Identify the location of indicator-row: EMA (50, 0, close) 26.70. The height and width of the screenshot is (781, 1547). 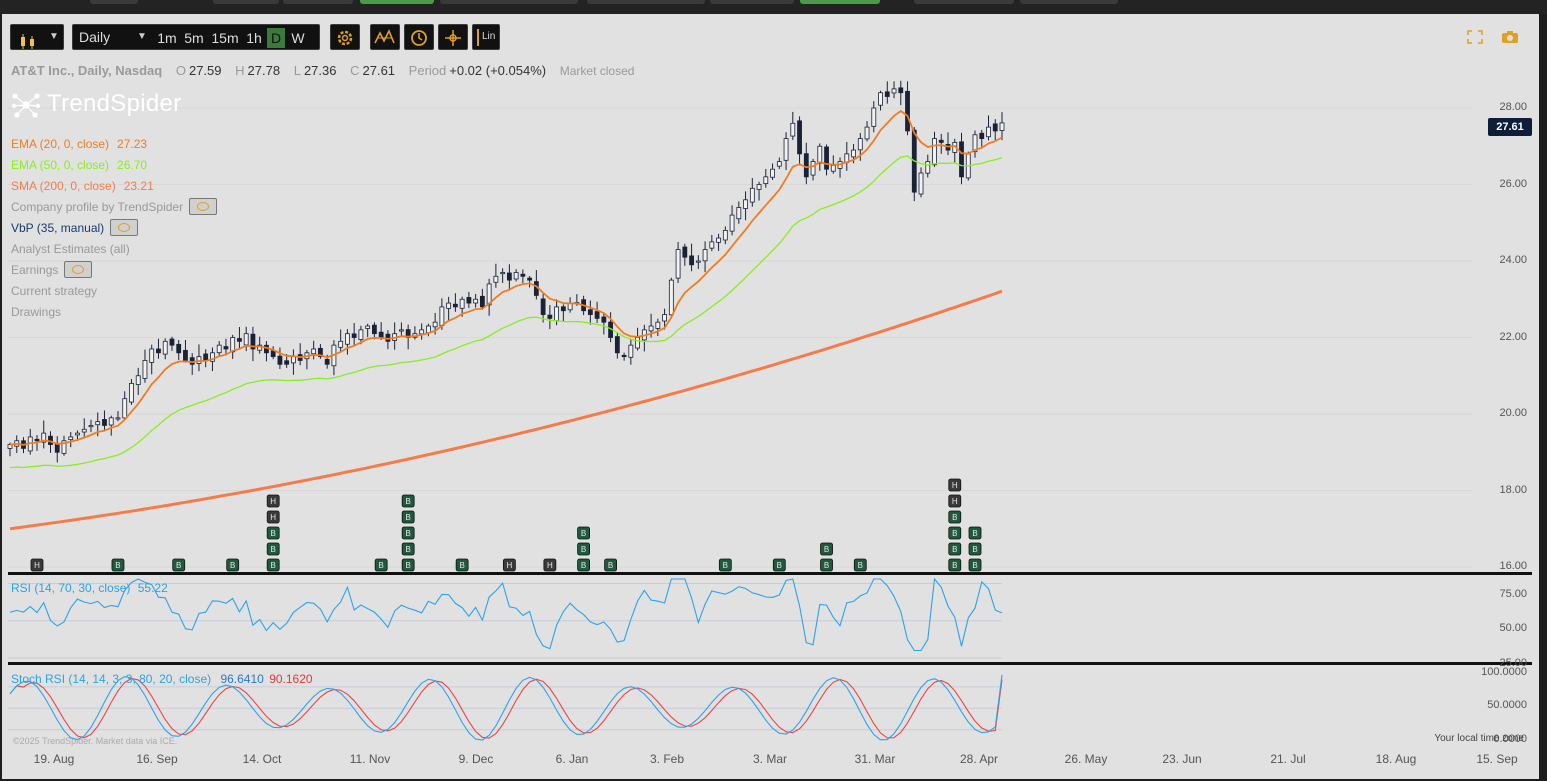
(114, 167).